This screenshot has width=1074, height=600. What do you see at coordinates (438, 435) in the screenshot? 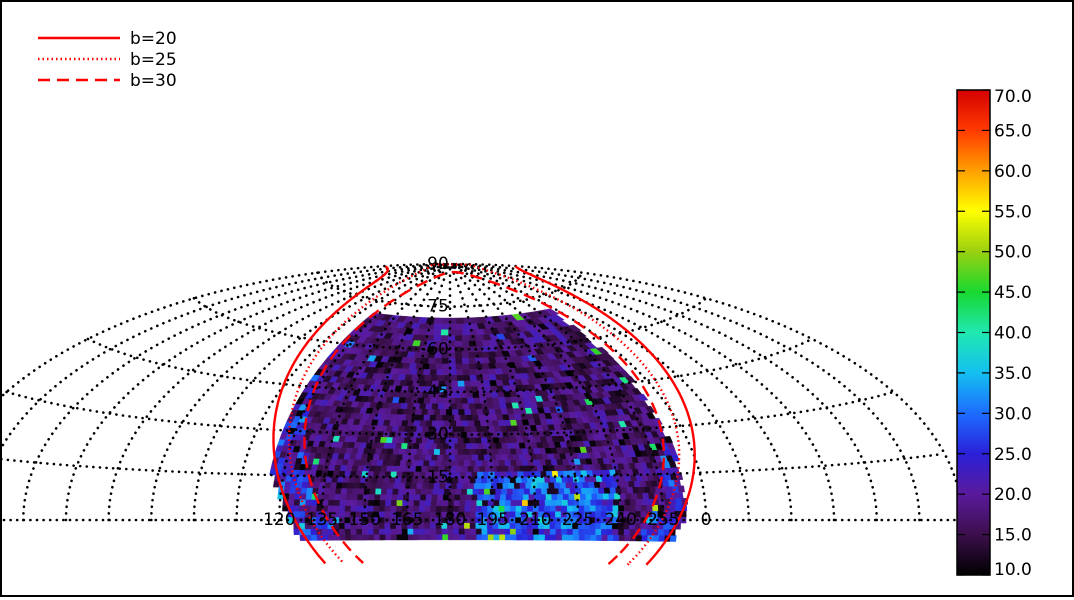
I see `dec-tick-label: 30` at bounding box center [438, 435].